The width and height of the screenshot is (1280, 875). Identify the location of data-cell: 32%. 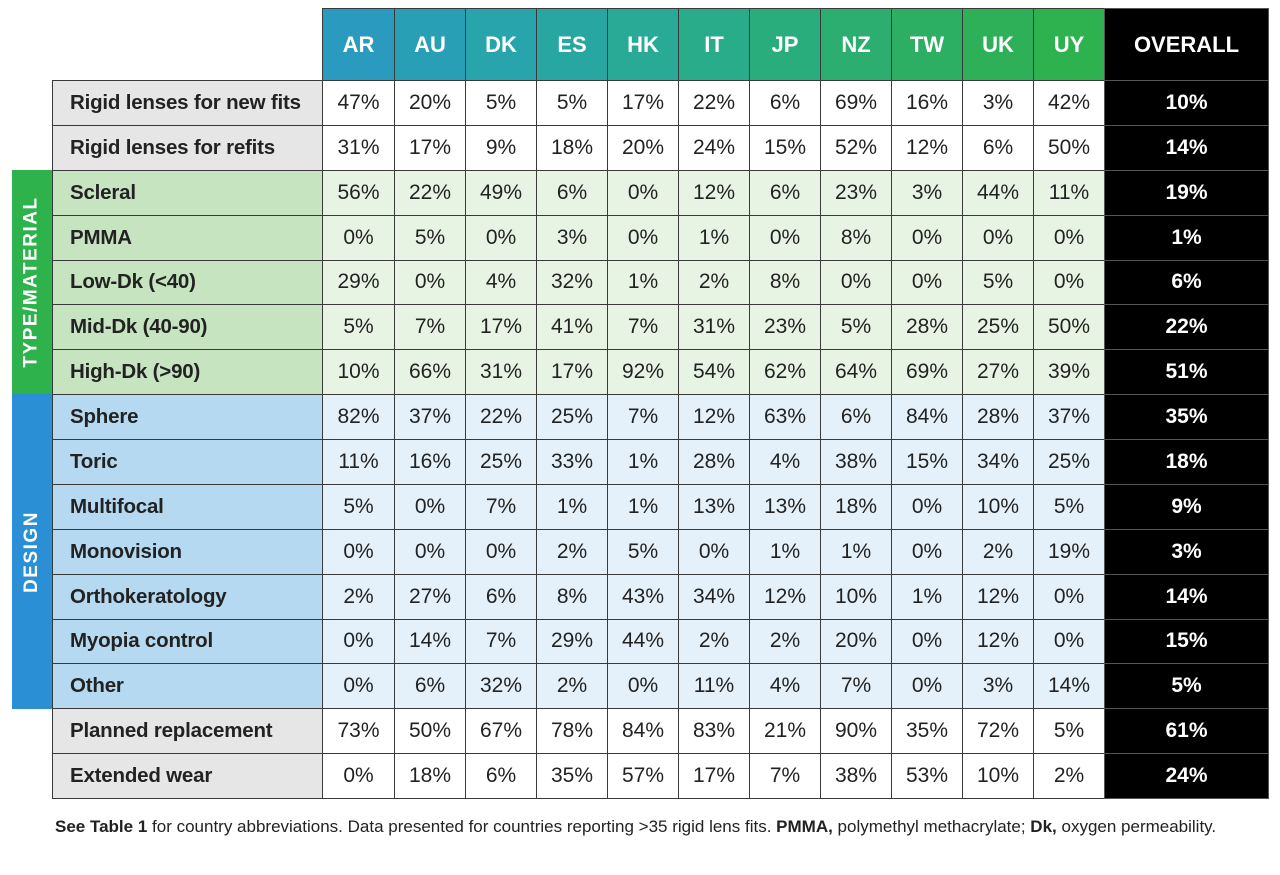
(572, 282).